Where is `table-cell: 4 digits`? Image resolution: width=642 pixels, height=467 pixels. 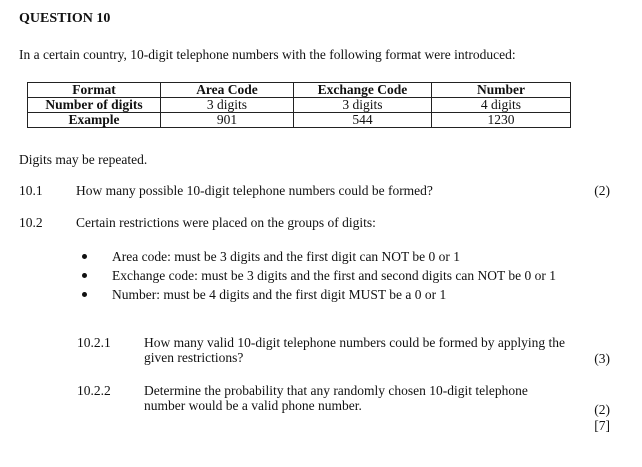
table-cell: 4 digits is located at coordinates (501, 105).